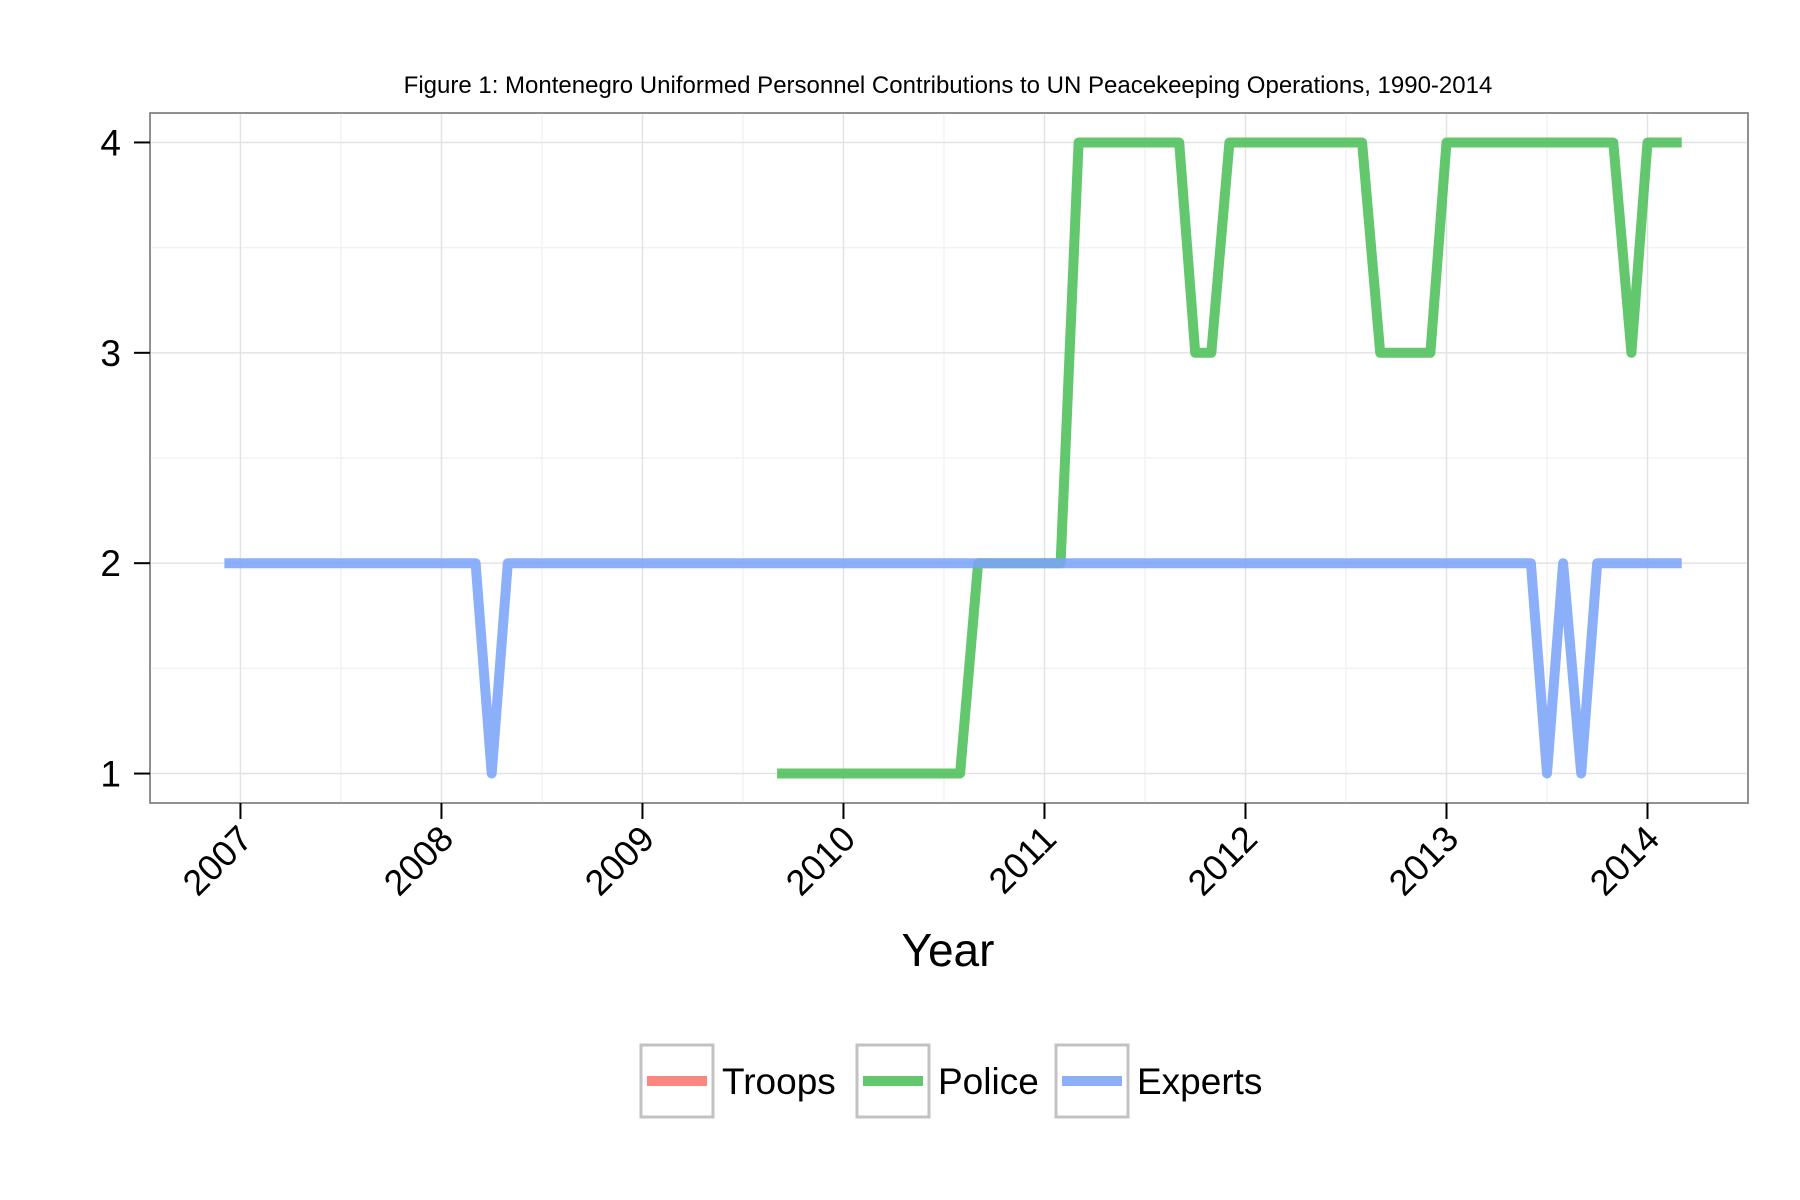 This screenshot has width=1800, height=1200. Describe the element at coordinates (1223, 861) in the screenshot. I see `x-tick-label: 2012` at that location.